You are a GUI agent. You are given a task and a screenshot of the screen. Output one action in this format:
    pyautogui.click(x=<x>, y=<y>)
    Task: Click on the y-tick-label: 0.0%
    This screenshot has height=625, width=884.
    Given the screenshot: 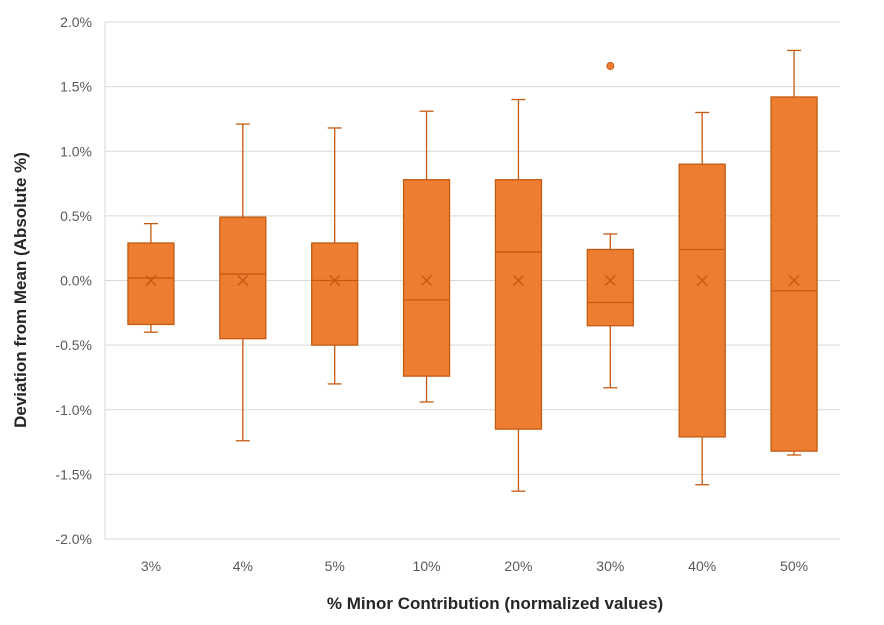 What is the action you would take?
    pyautogui.click(x=76, y=281)
    